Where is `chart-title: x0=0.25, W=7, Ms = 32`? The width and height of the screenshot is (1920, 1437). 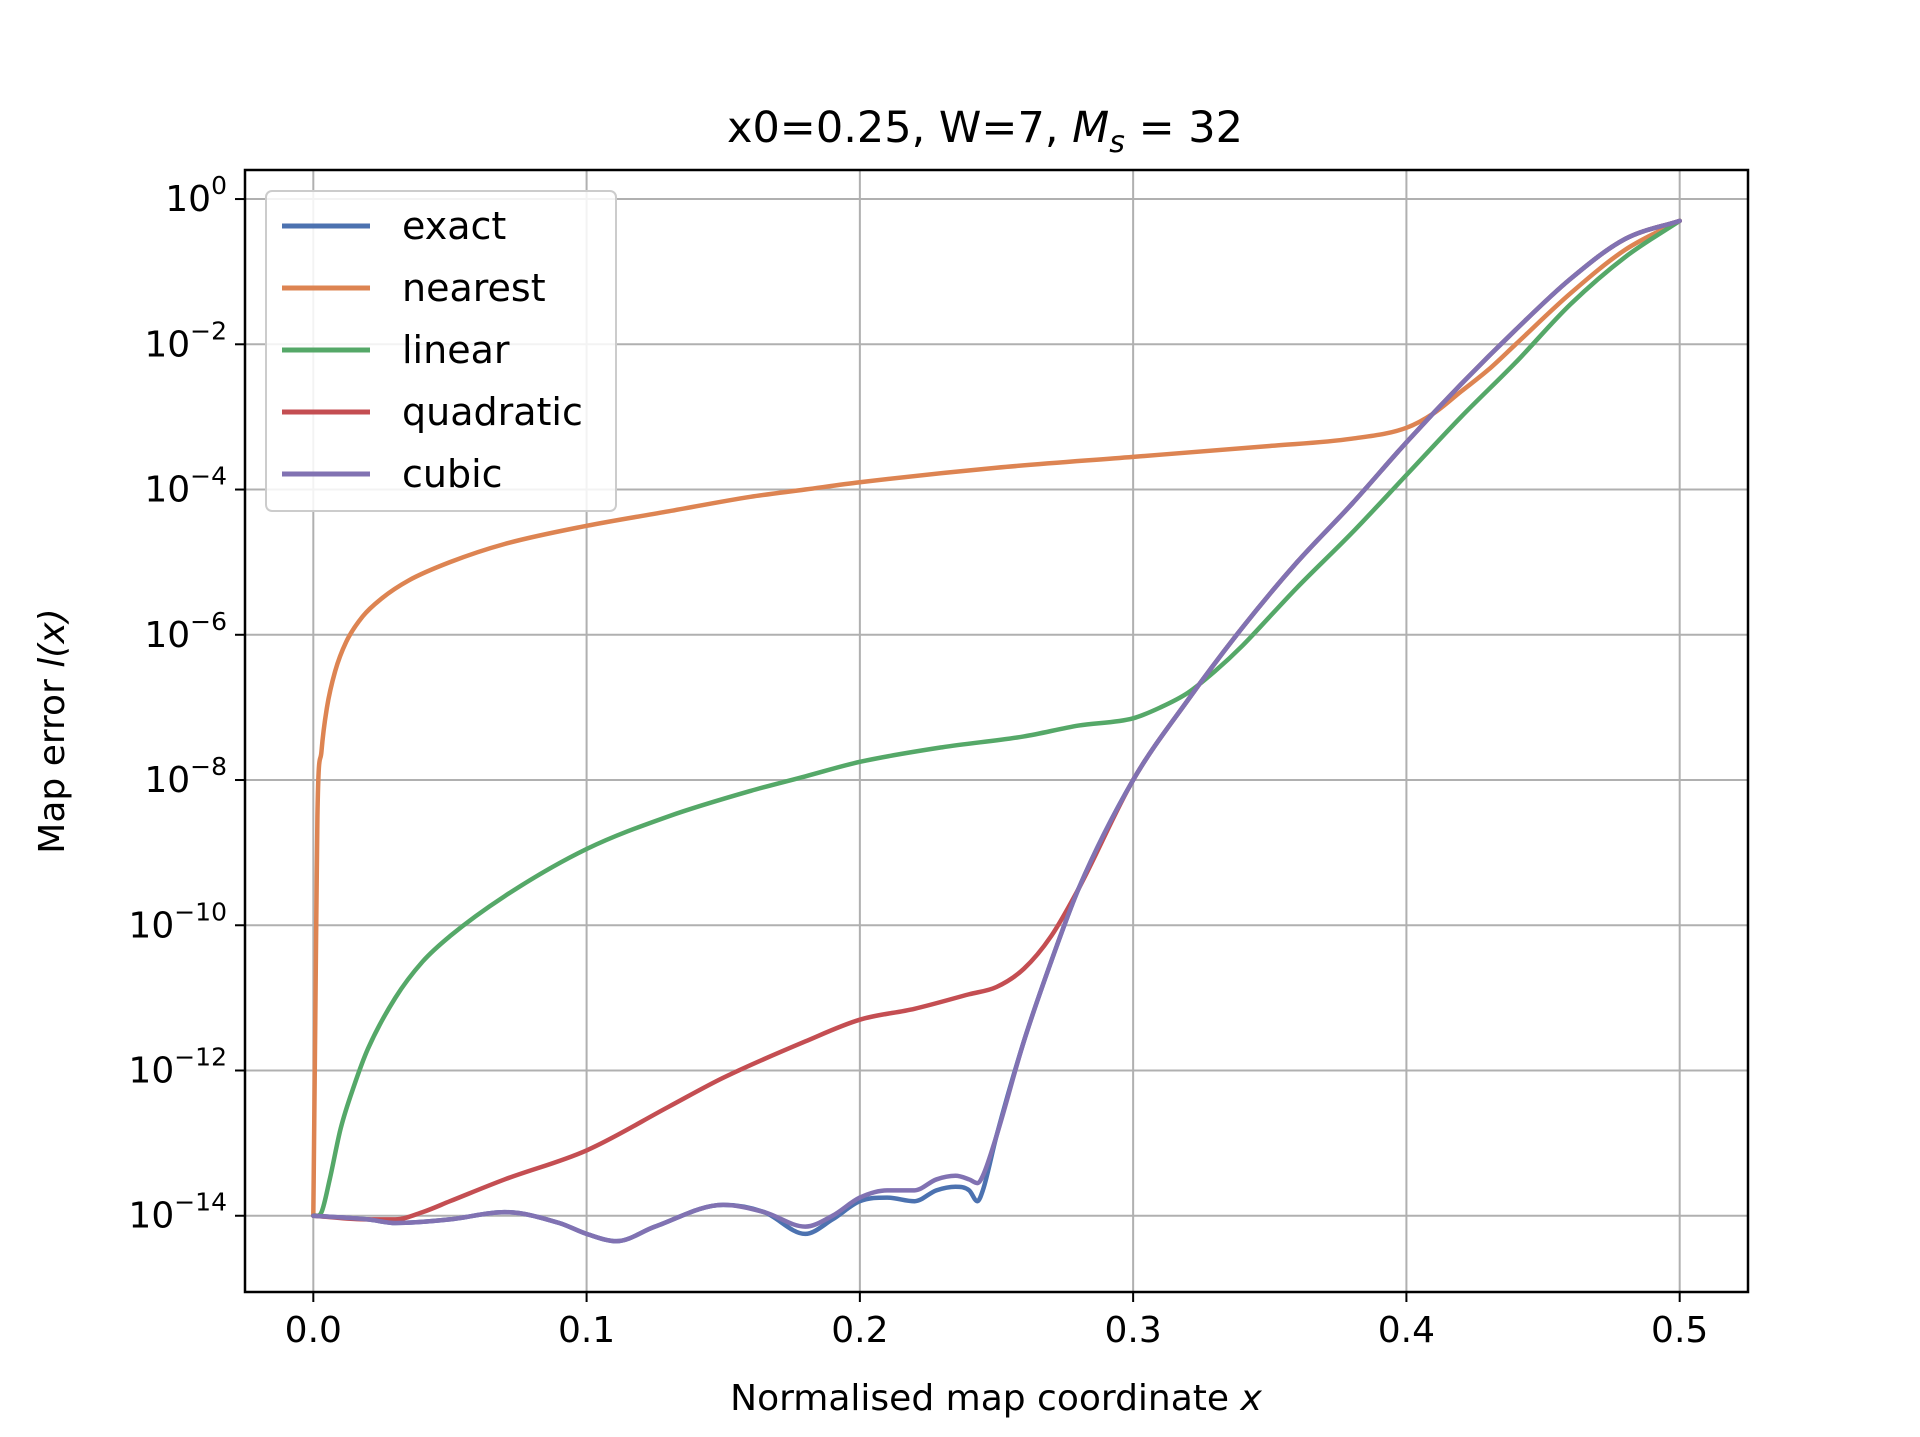 chart-title: x0=0.25, W=7, Ms = 32 is located at coordinates (985, 131).